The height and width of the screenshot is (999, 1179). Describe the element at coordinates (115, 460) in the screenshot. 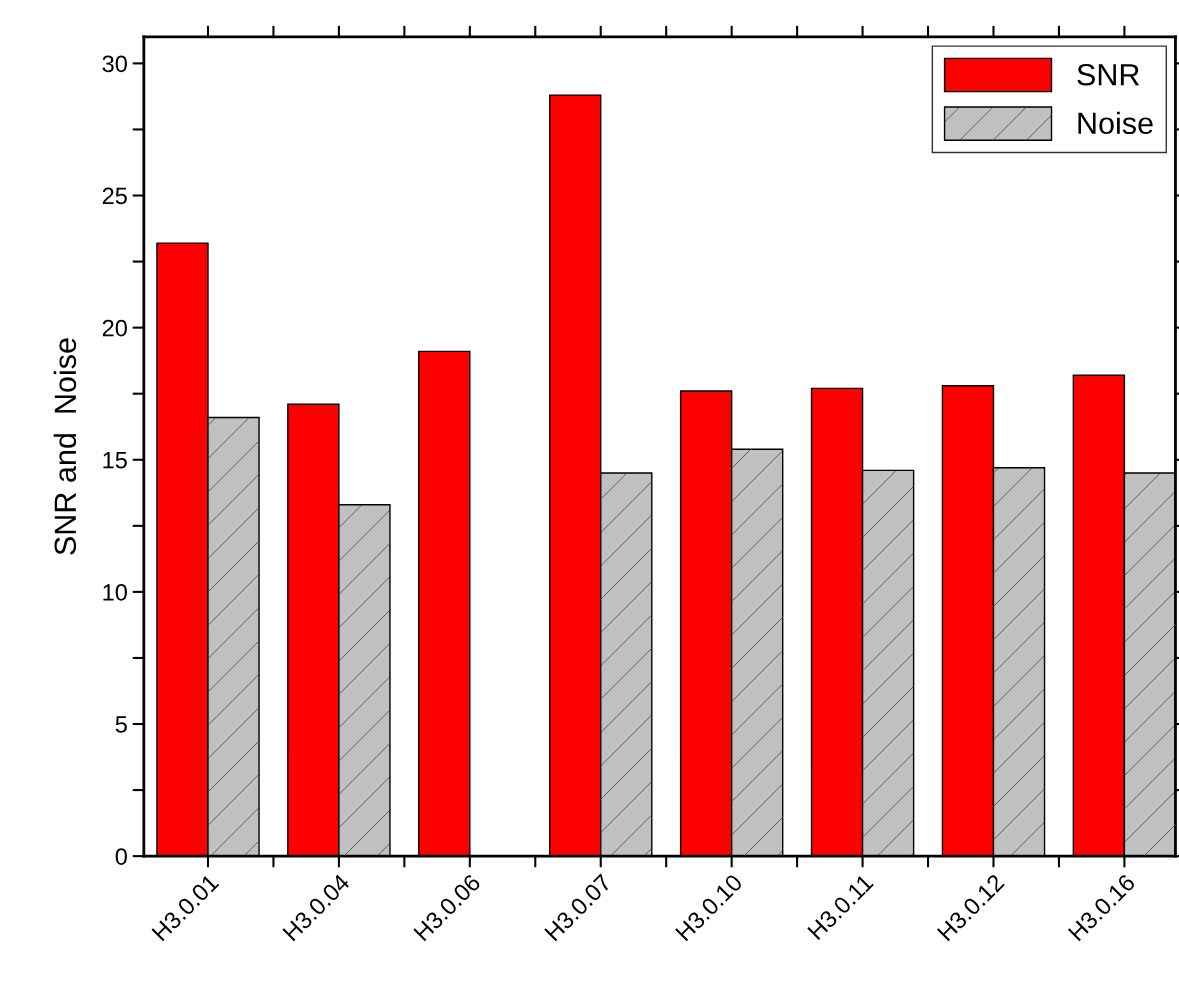

I see `y-tick-label: 15` at that location.